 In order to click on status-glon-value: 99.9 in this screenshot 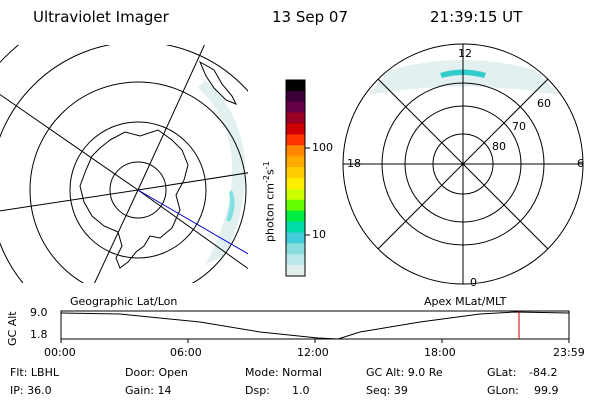, I will do `click(546, 390)`.